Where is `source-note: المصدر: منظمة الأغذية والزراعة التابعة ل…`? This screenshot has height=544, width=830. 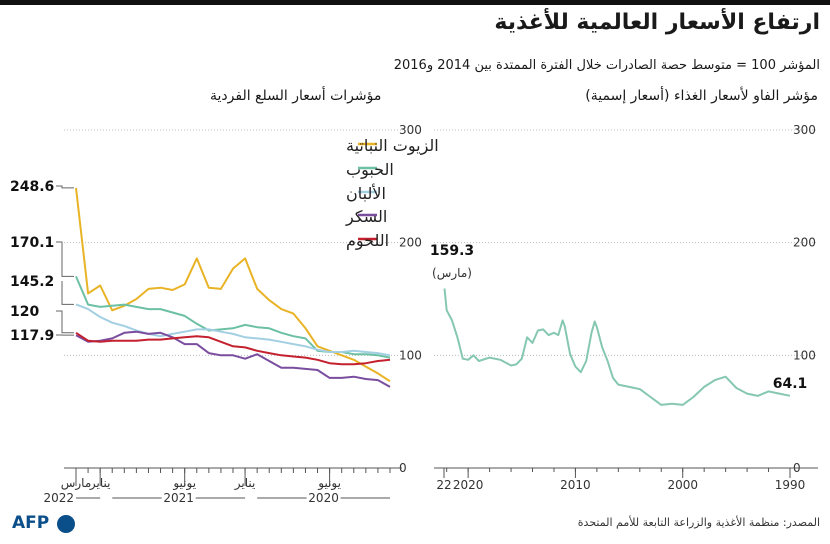
source-note: المصدر: منظمة الأغذية والزراعة التابعة ل… is located at coordinates (698, 522).